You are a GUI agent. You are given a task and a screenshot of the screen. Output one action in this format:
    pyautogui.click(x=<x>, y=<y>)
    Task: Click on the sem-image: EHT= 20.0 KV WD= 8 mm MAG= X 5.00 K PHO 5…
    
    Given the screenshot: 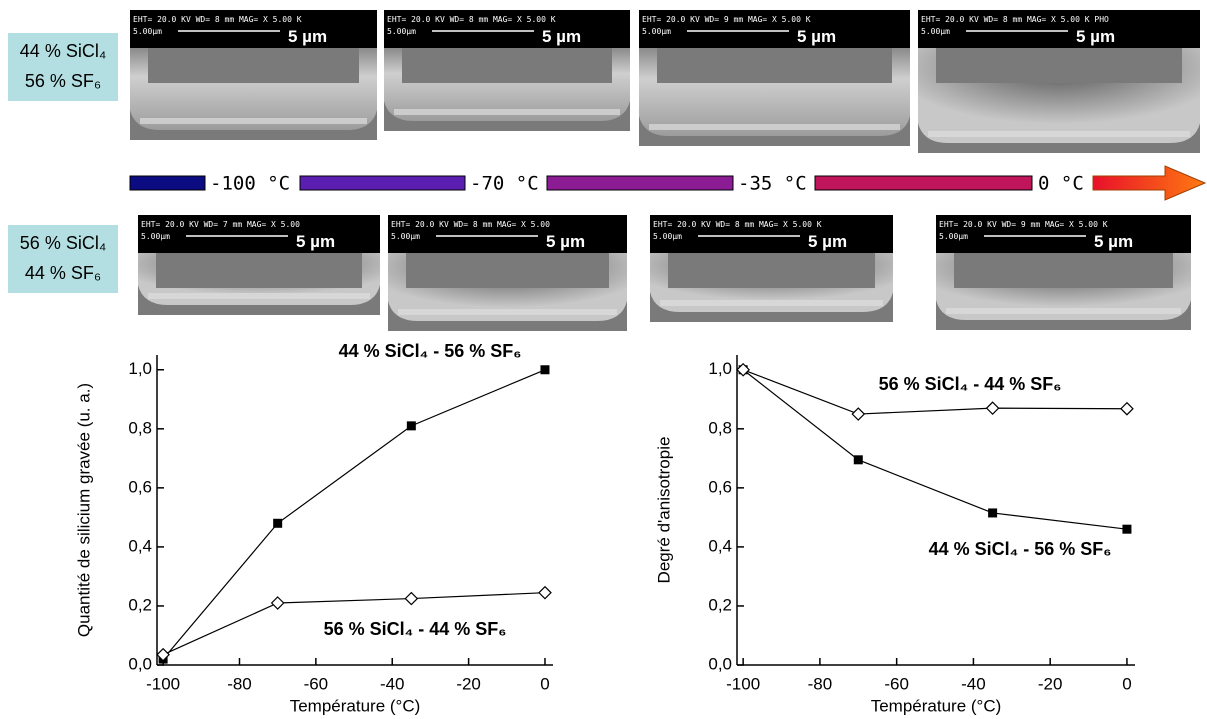 What is the action you would take?
    pyautogui.click(x=1059, y=81)
    